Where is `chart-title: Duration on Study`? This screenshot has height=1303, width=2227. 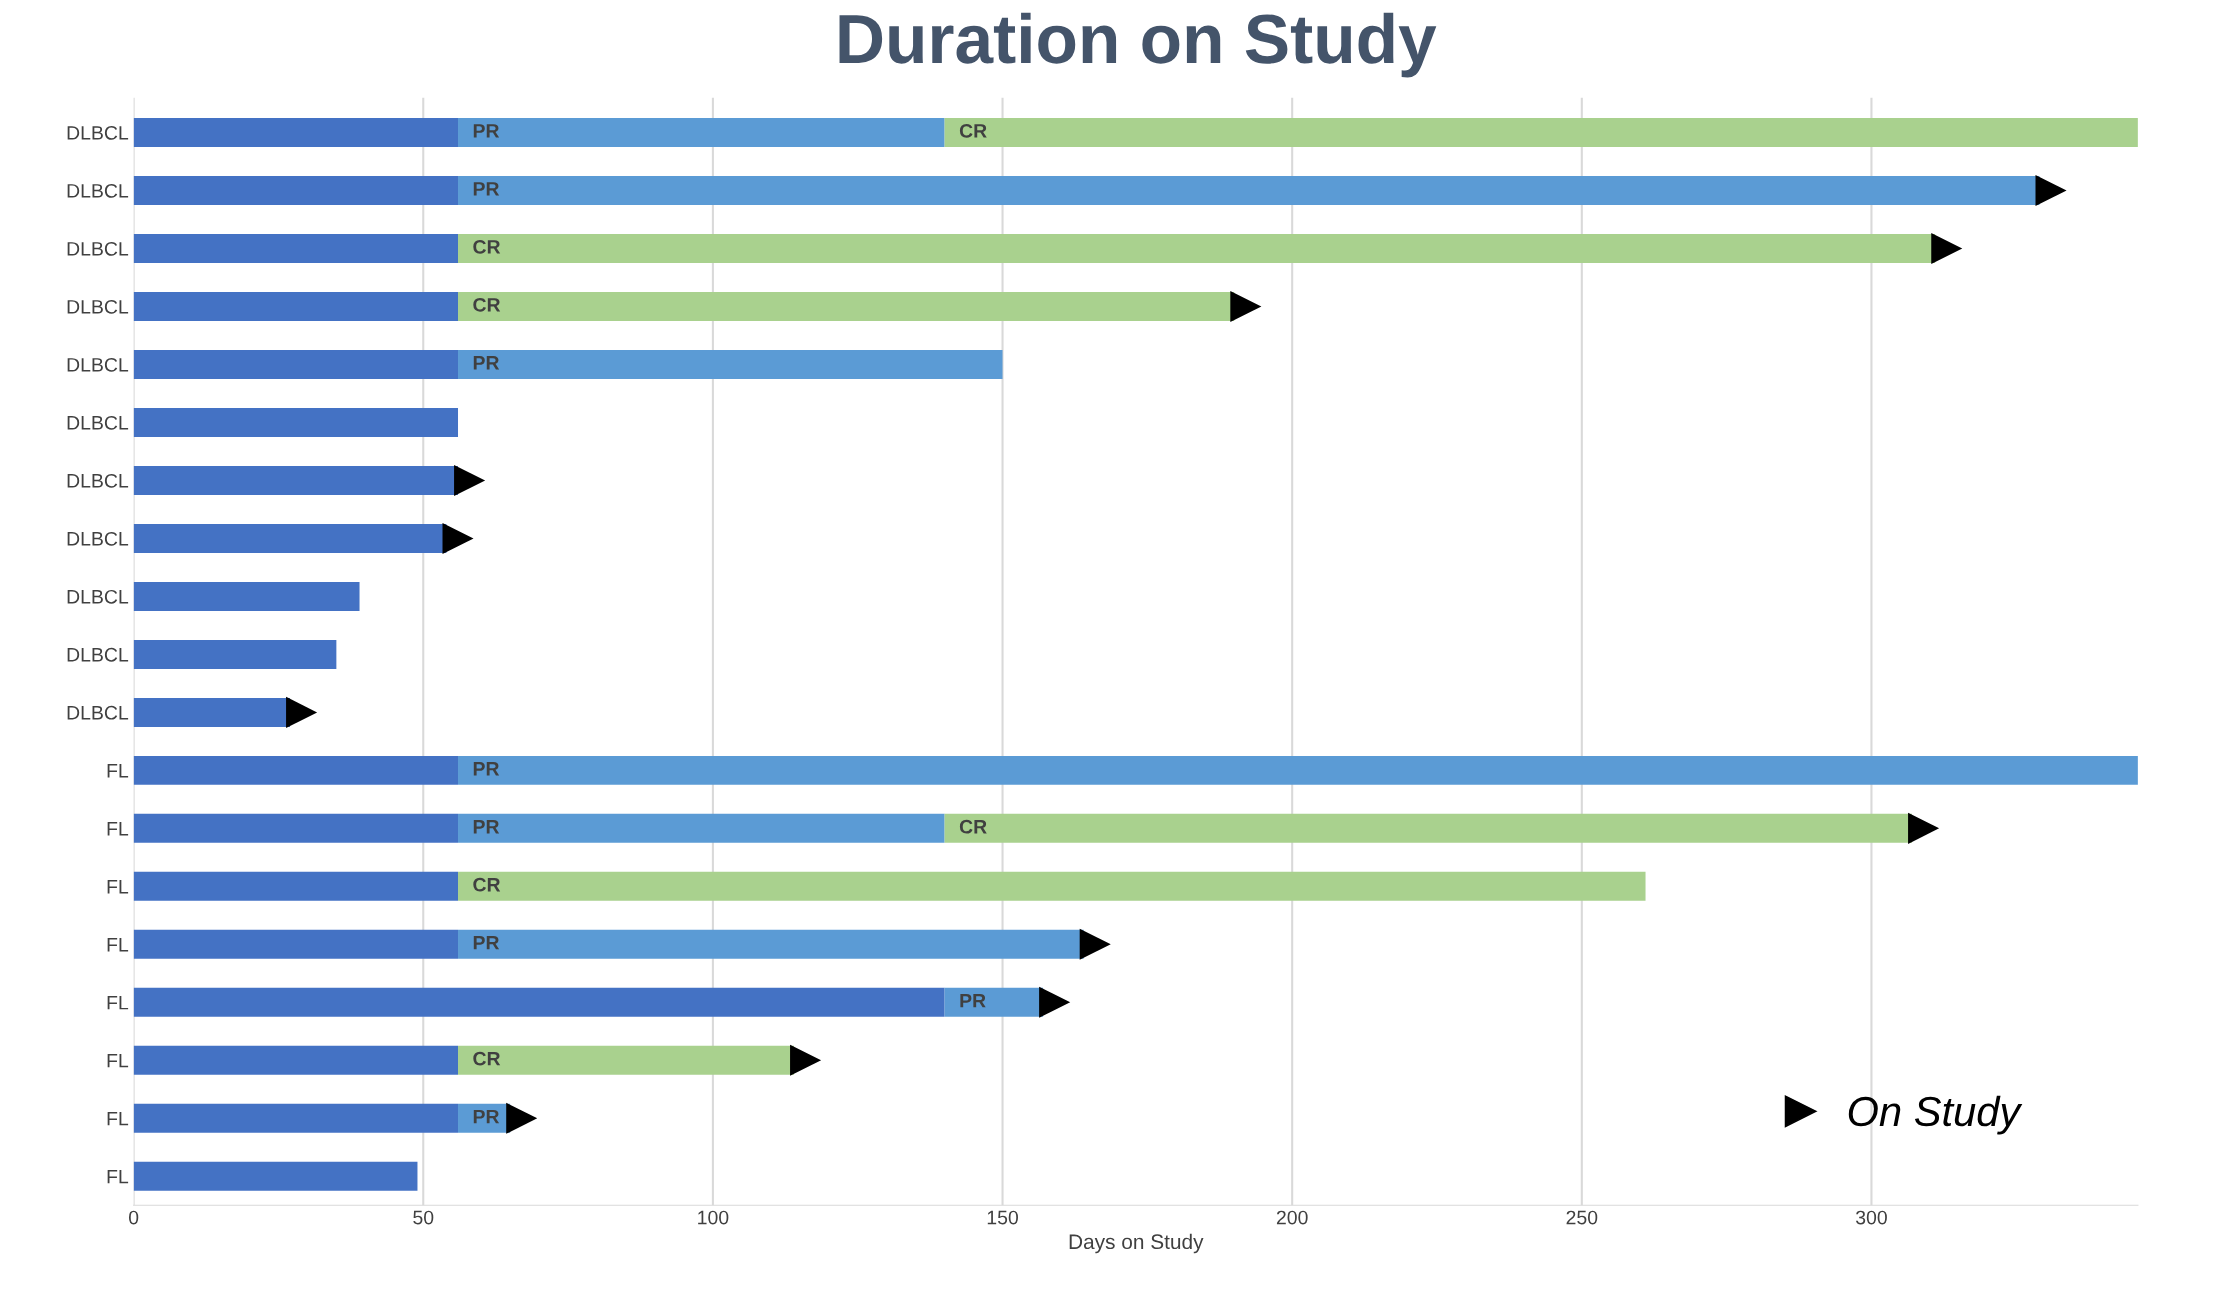
chart-title: Duration on Study is located at coordinates (1138, 45).